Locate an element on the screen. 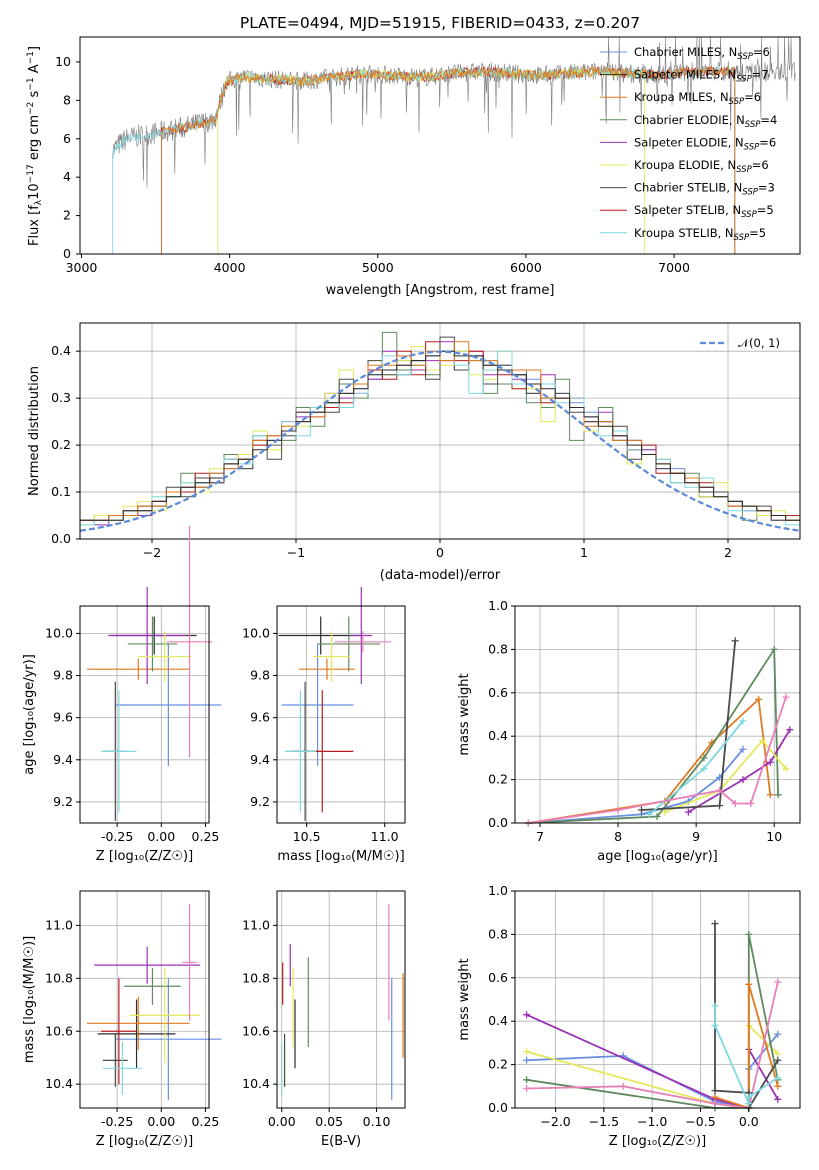 The image size is (819, 1170). spectrum-ytick-label: 0 is located at coordinates (67, 253).